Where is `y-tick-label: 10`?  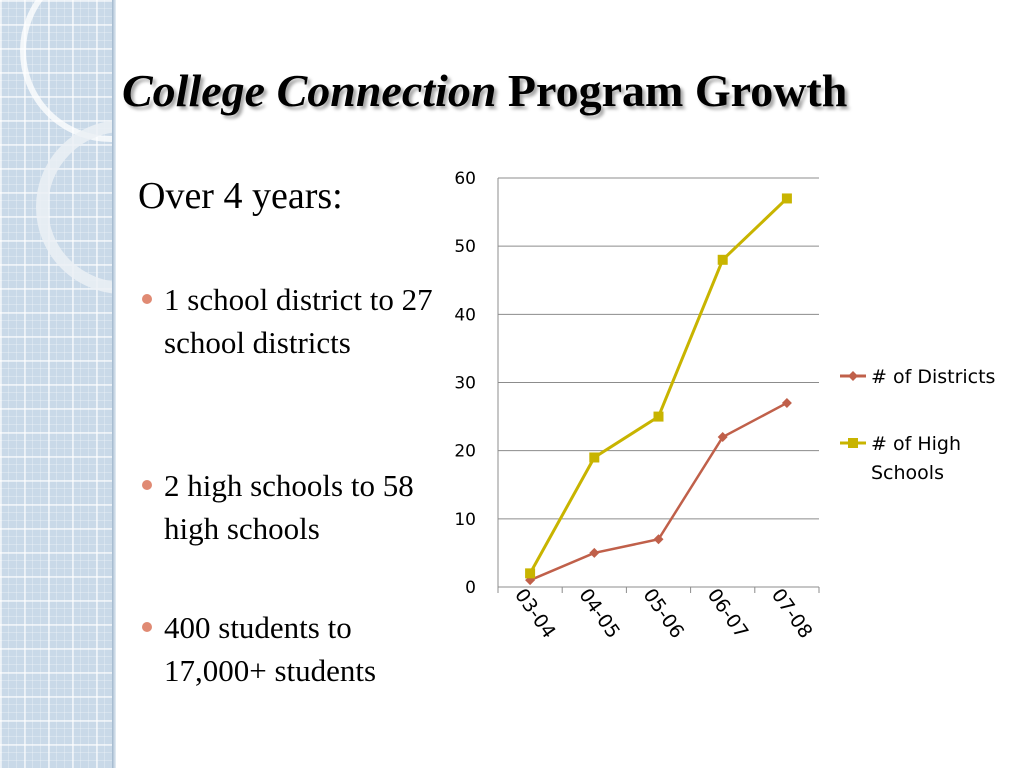 y-tick-label: 10 is located at coordinates (465, 520).